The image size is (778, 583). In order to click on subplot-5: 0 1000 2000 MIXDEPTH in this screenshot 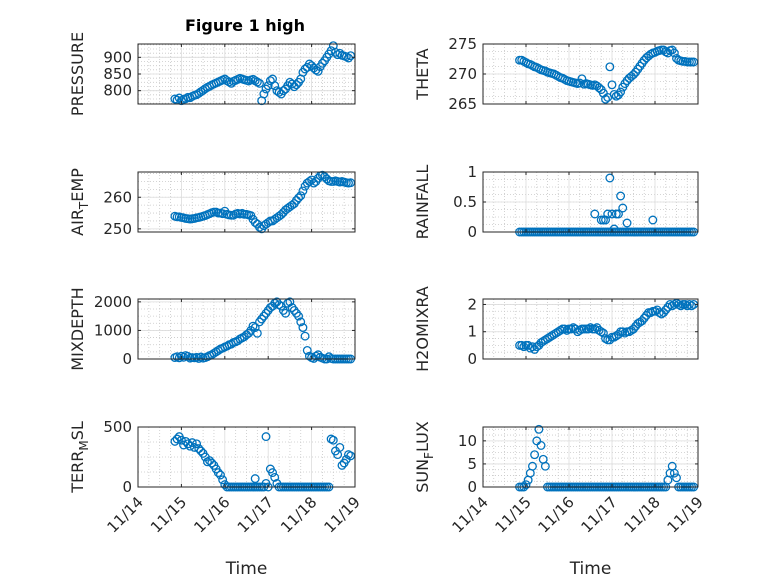, I will do `click(212, 329)`.